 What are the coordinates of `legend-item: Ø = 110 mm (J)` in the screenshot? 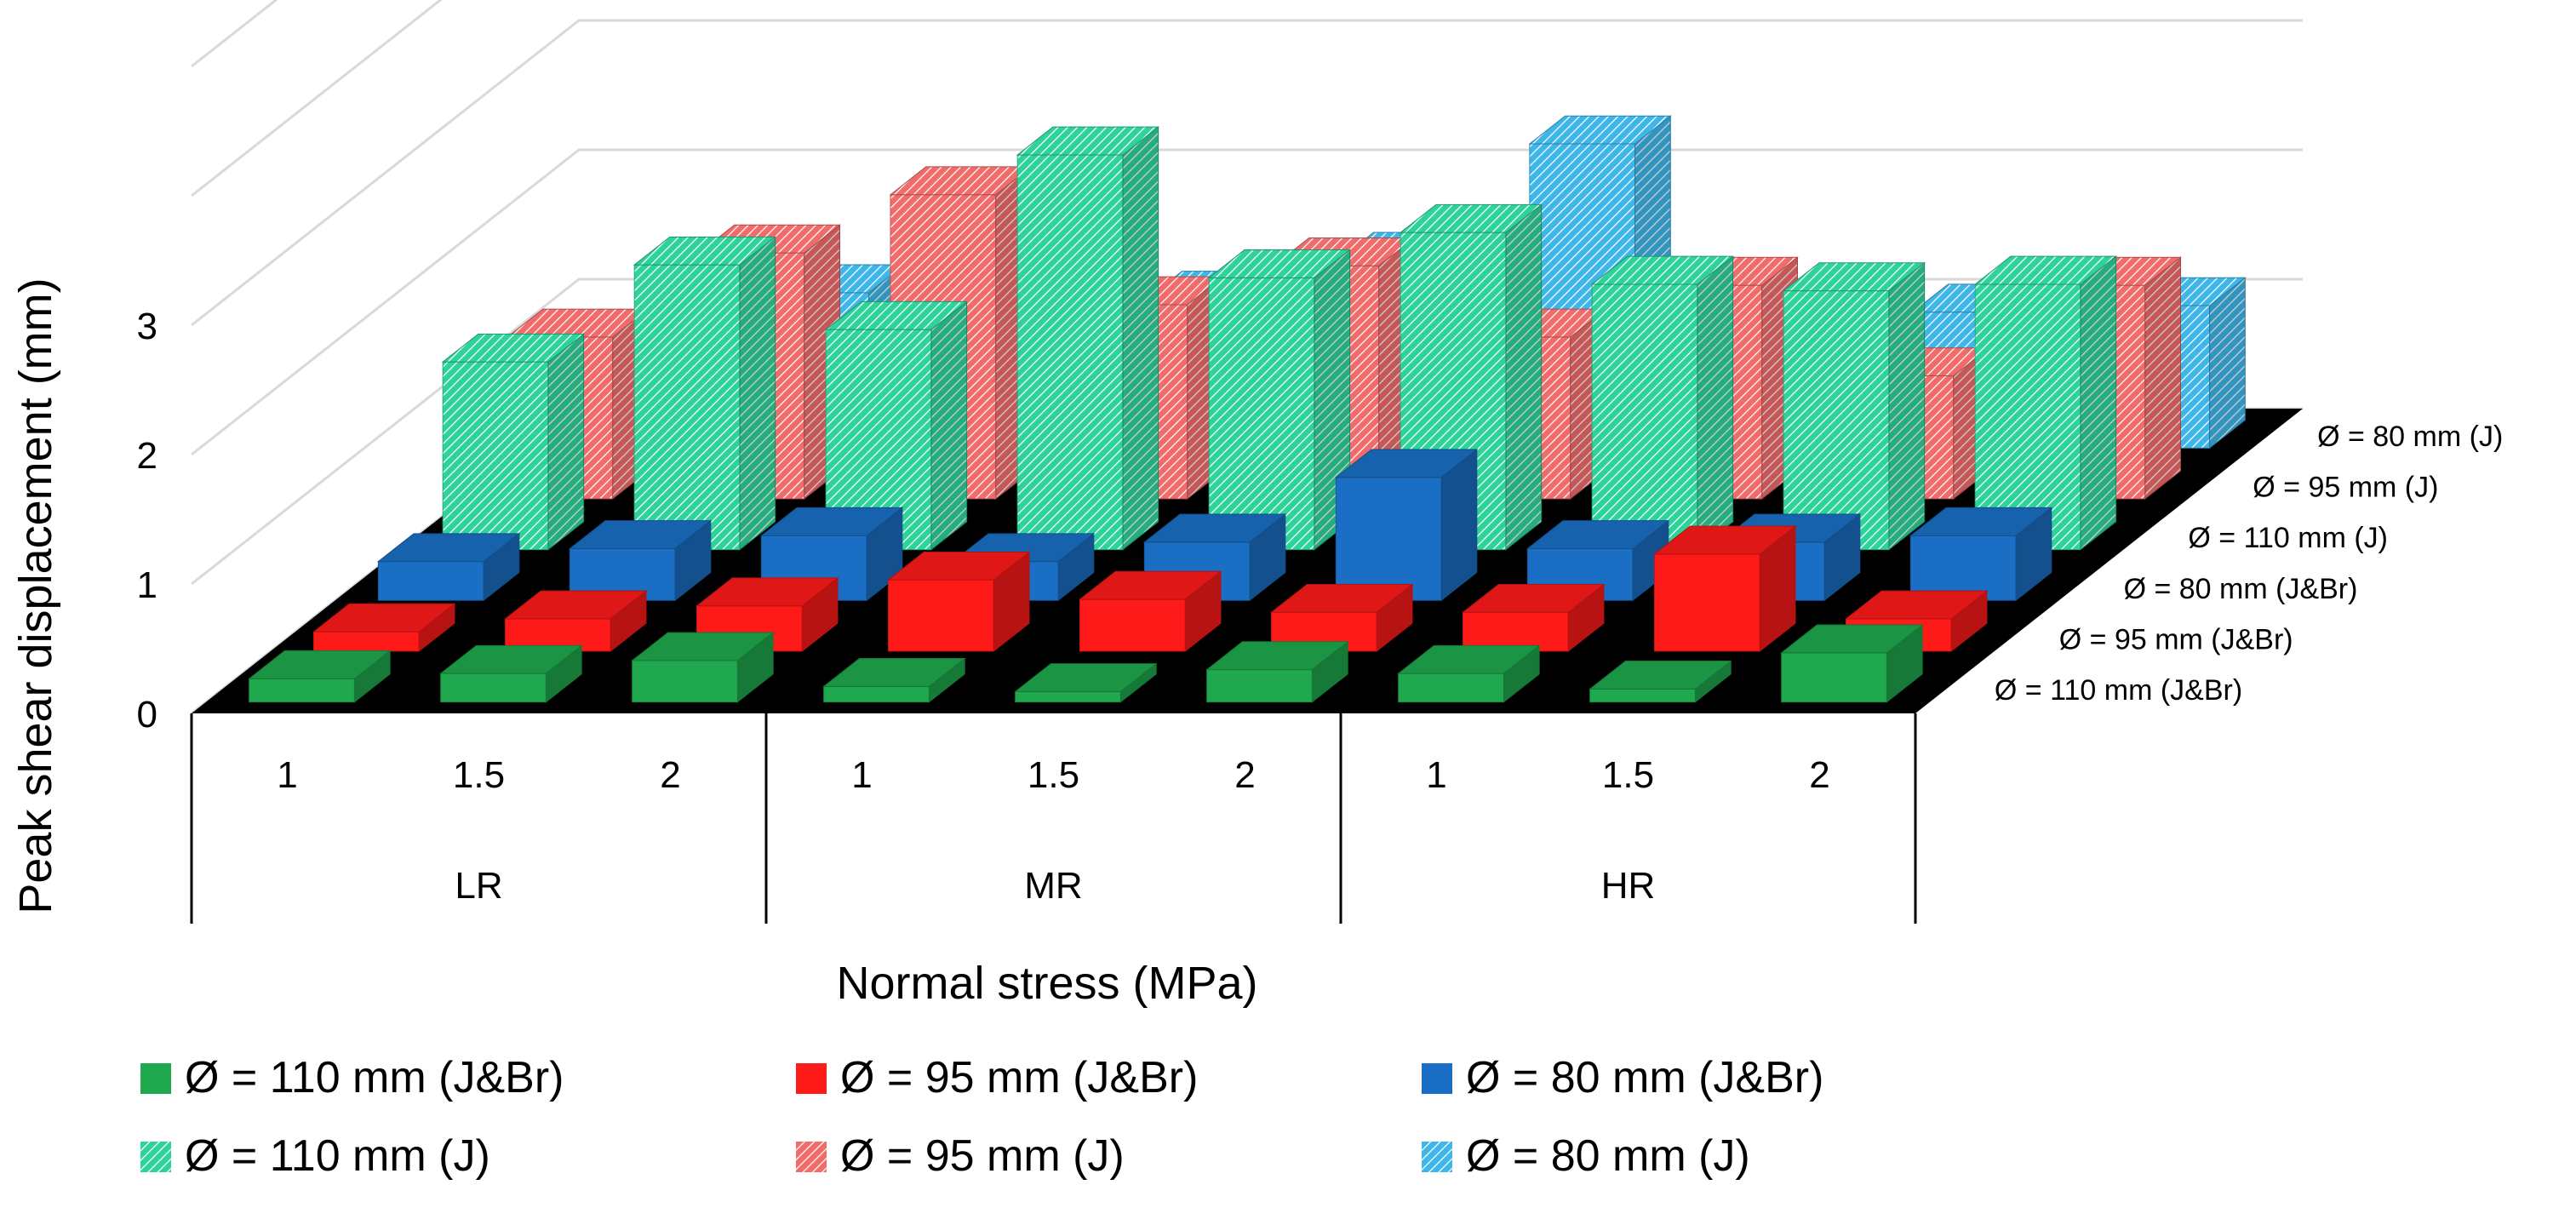 It's located at (315, 1156).